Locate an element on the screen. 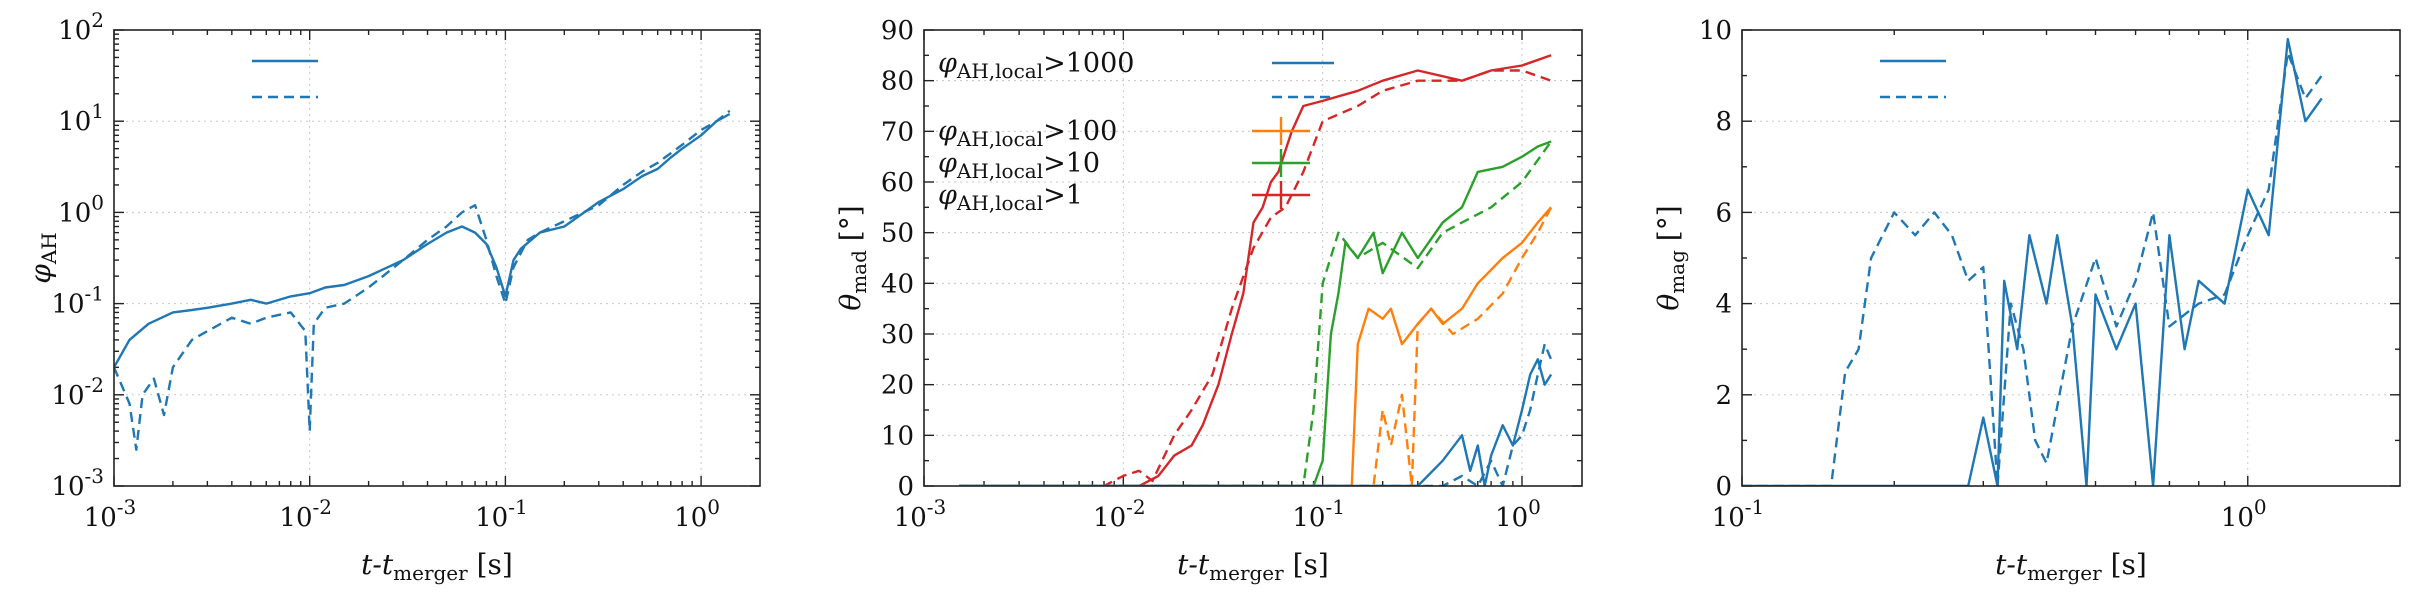 Image resolution: width=2413 pixels, height=600 pixels. y-axis-label: θmag [°] is located at coordinates (1670, 257).